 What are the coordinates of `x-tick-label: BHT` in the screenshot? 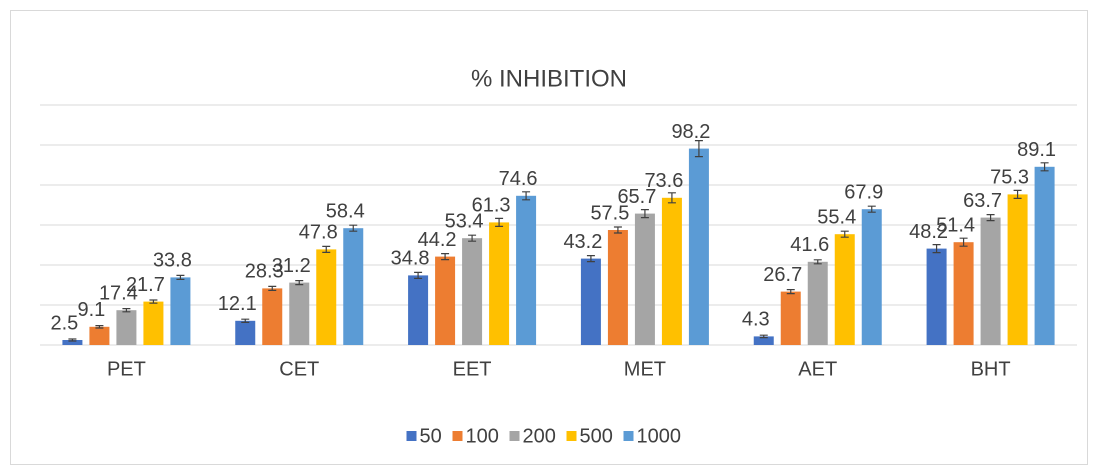 It's located at (991, 369).